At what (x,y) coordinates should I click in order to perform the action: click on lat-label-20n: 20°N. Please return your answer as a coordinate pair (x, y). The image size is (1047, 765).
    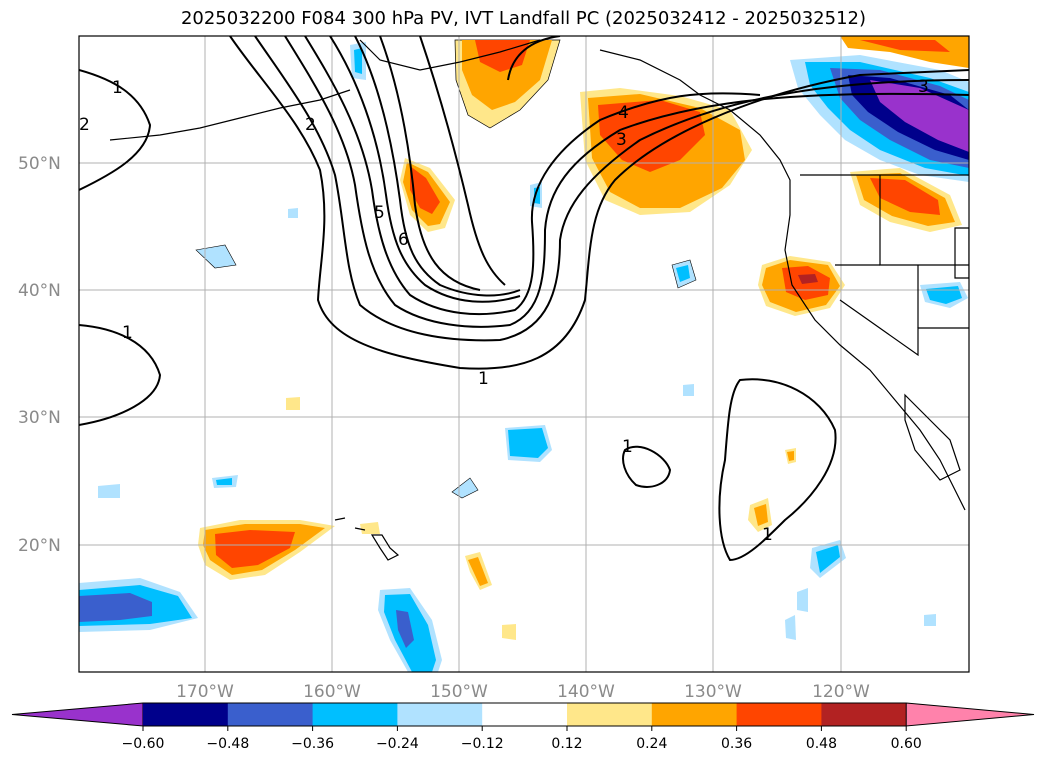
    Looking at the image, I should click on (39, 546).